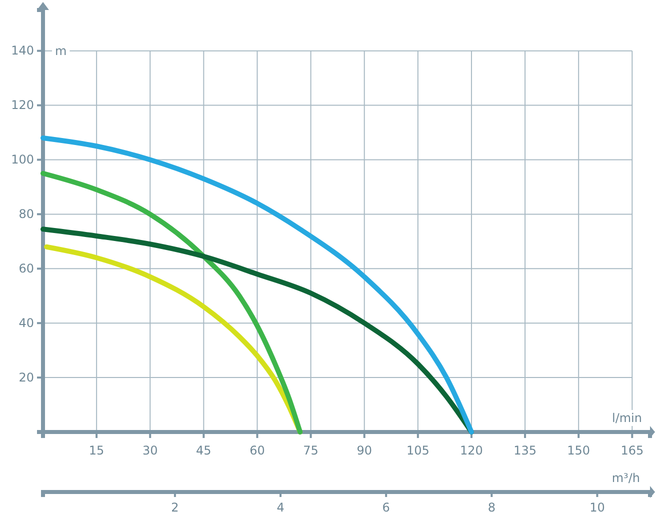  What do you see at coordinates (26, 214) in the screenshot?
I see `y-tick-label: 80` at bounding box center [26, 214].